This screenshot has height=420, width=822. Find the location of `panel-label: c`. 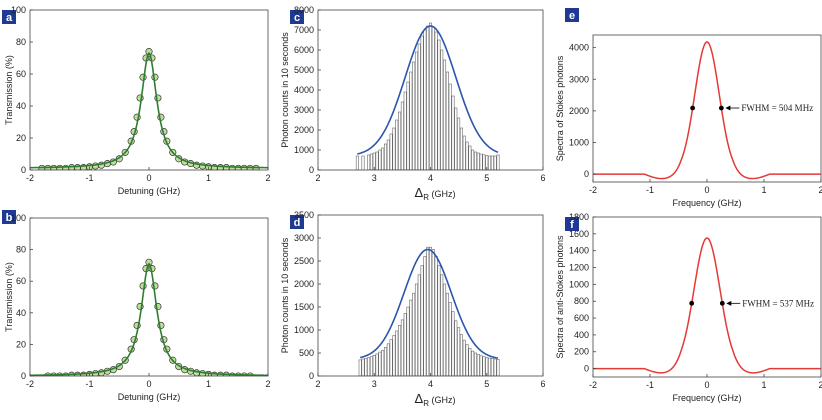

panel-label: c is located at coordinates (297, 18).